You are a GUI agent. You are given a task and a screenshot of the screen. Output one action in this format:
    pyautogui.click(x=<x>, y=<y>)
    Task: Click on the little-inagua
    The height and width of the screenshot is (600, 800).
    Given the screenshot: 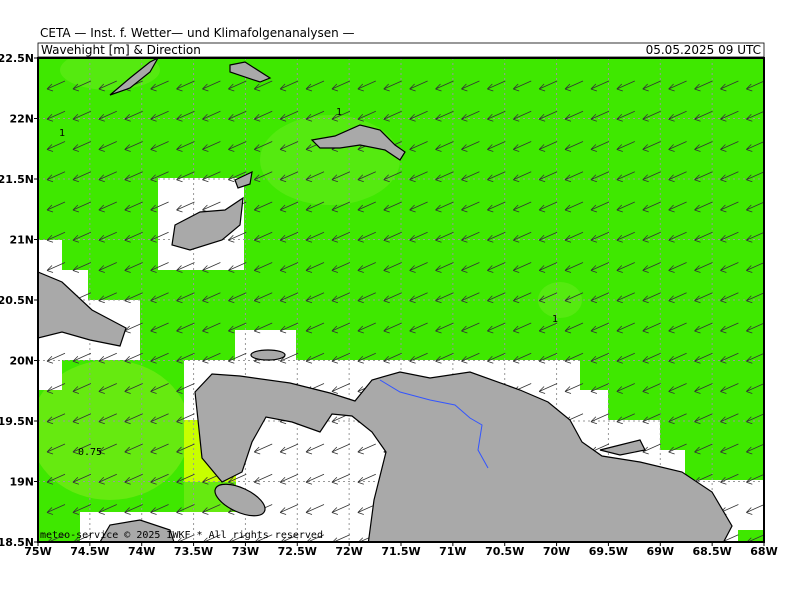 What is the action you would take?
    pyautogui.click(x=243, y=179)
    